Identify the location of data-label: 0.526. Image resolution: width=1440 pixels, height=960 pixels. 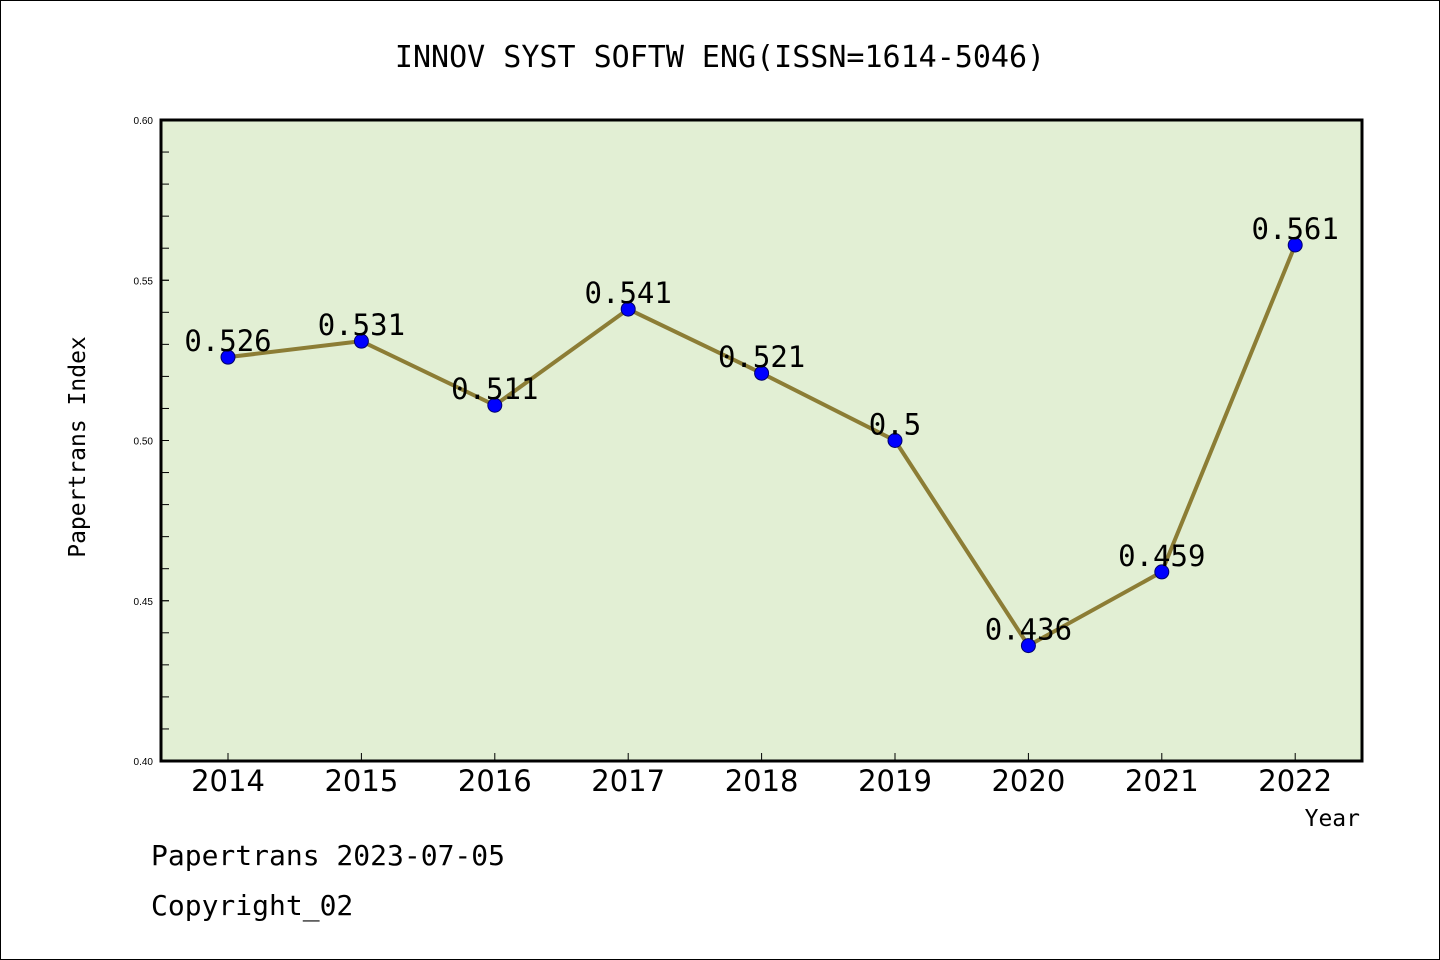
(227, 341).